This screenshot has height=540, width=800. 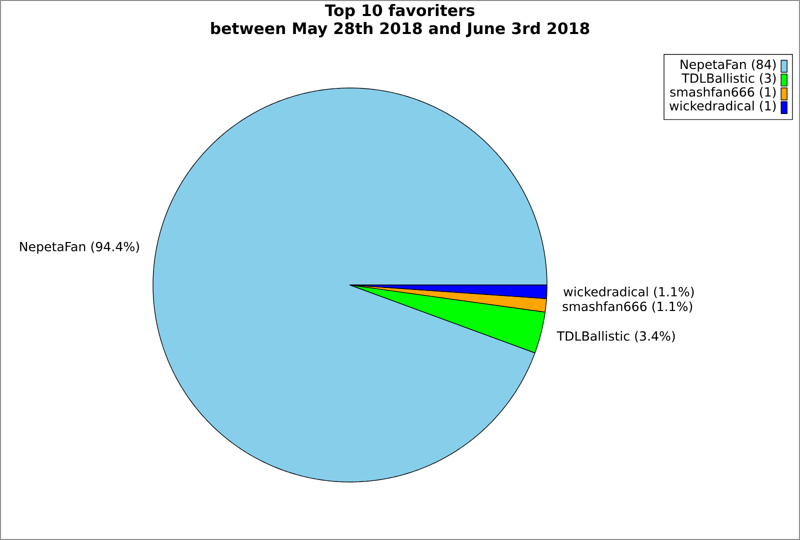 I want to click on data-label: NepetaFan (94.4%), so click(x=79, y=248).